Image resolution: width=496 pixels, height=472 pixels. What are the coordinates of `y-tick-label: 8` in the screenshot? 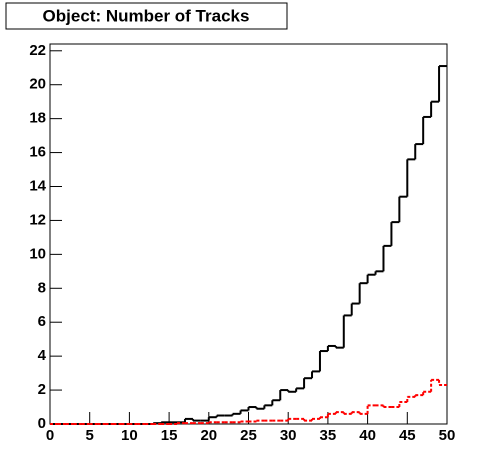 It's located at (42, 287).